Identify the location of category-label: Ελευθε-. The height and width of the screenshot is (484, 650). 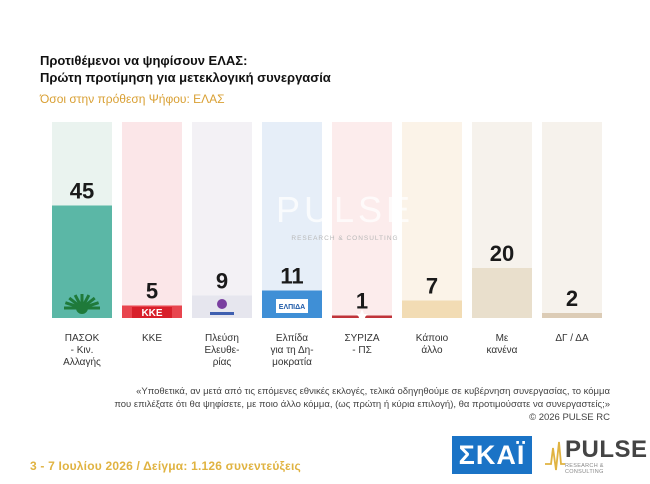
(222, 350).